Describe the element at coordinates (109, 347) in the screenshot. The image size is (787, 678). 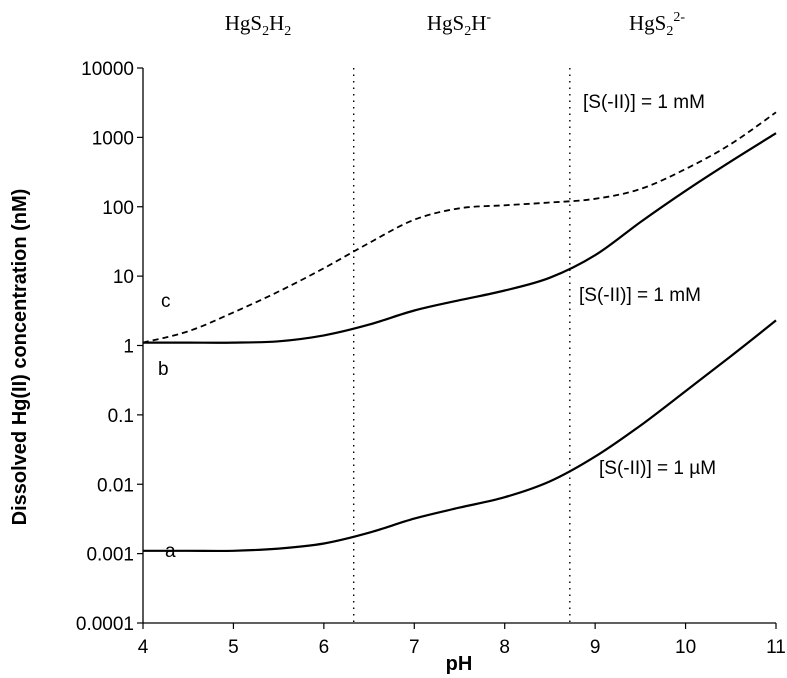
I see `y-ticks: 0.0001 0.001 0.01 0.1 1 10 100 1000 10000` at that location.